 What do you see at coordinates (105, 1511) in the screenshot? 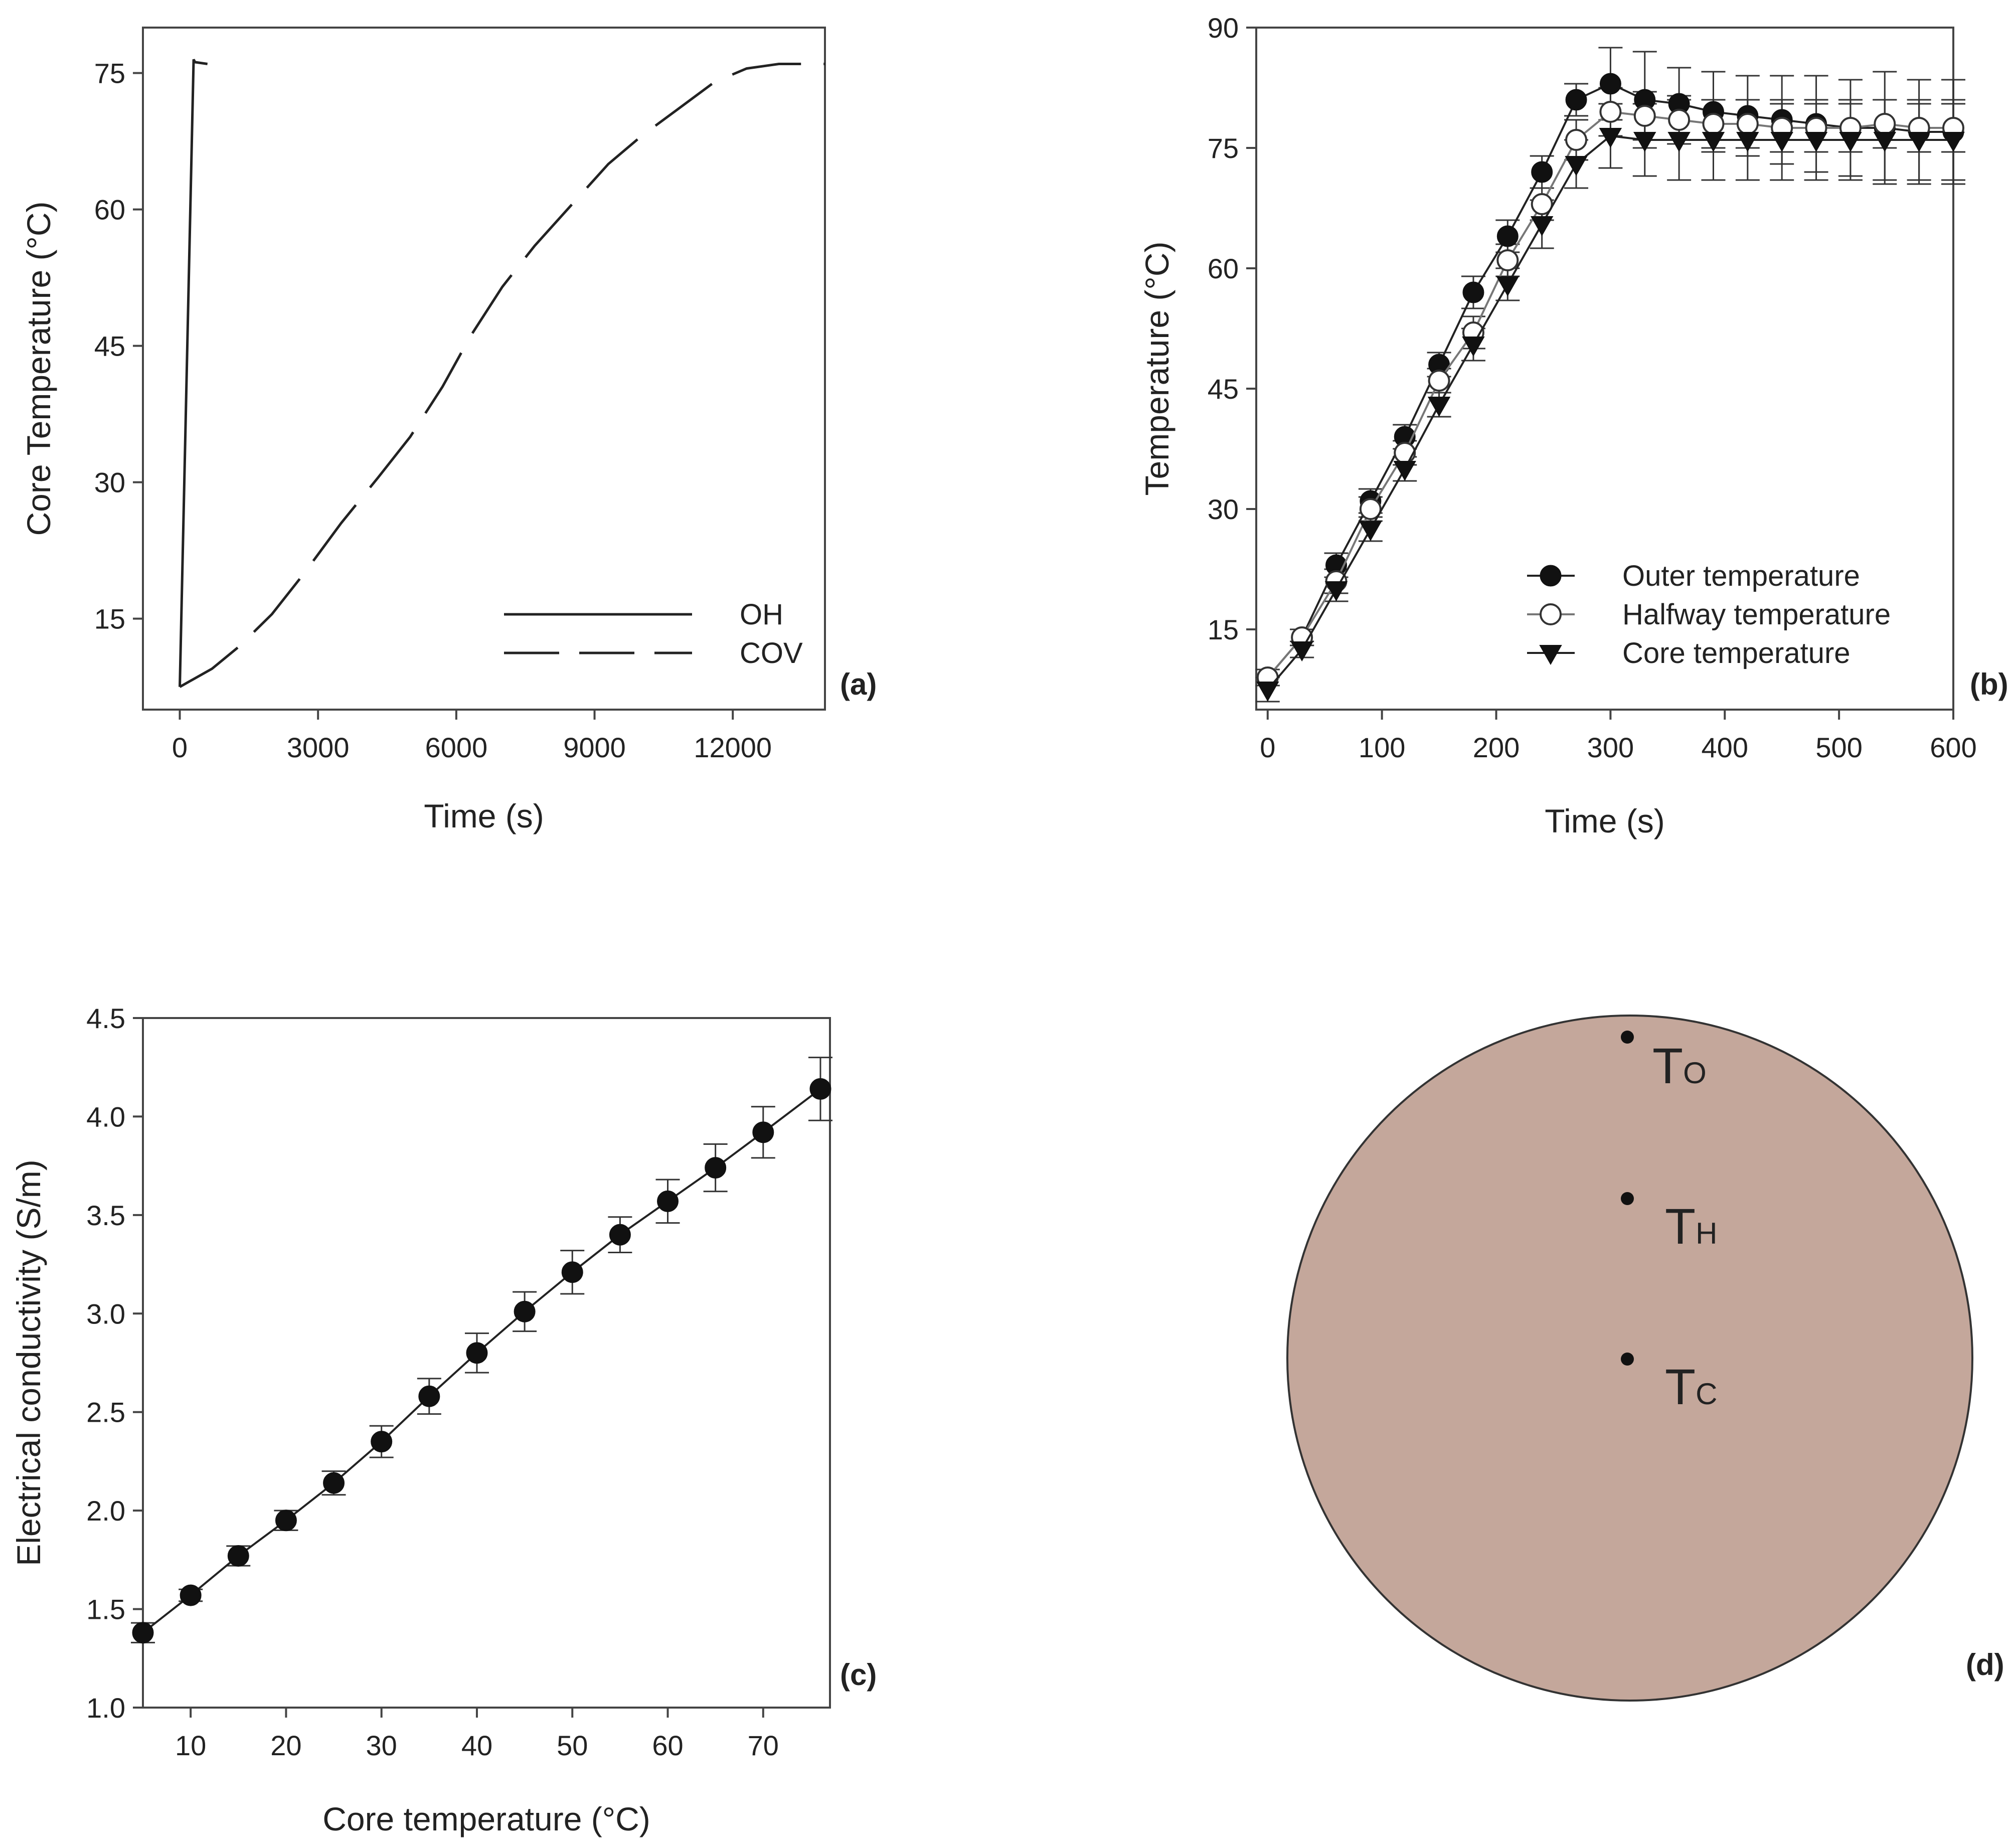
I see `y-tick-label-c: 2.0` at bounding box center [105, 1511].